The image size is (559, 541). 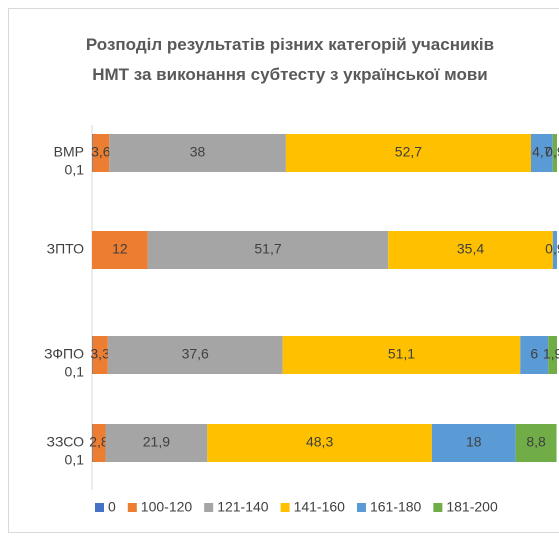 I want to click on data-label: 48,3, so click(x=319, y=442).